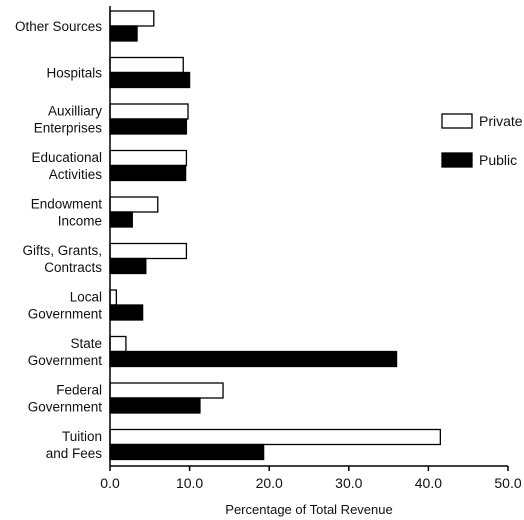 The image size is (524, 520). What do you see at coordinates (66, 157) in the screenshot?
I see `category-label: Educational` at bounding box center [66, 157].